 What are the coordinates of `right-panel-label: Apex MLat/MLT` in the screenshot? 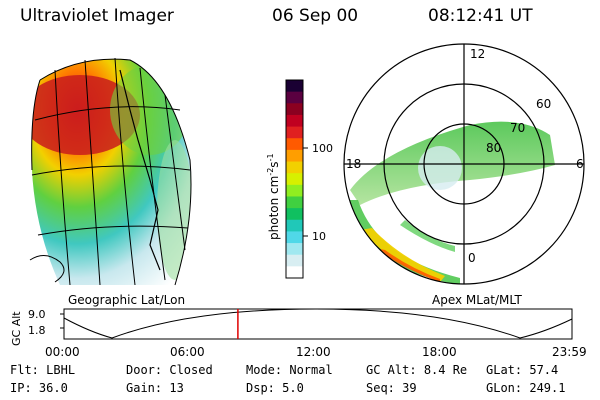 It's located at (477, 300).